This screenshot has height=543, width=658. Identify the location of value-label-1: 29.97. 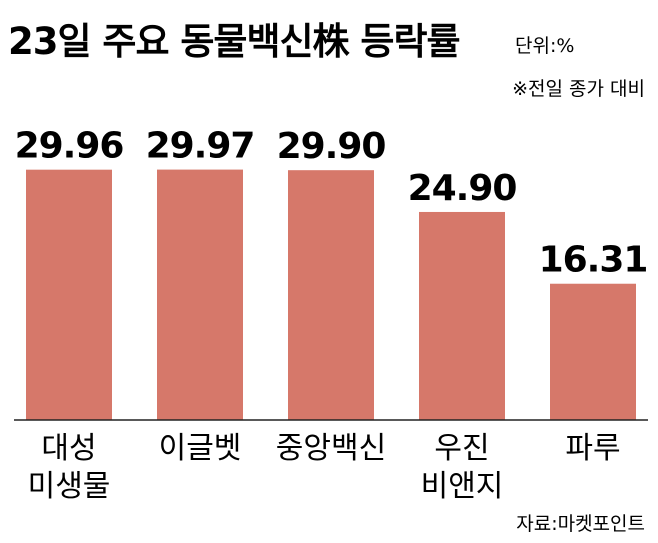
(200, 146).